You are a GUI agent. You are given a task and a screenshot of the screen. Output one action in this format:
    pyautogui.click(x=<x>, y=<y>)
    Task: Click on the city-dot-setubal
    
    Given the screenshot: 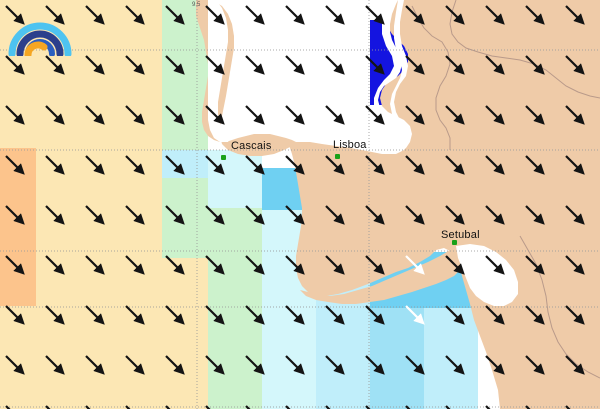 What is the action you would take?
    pyautogui.click(x=454, y=242)
    